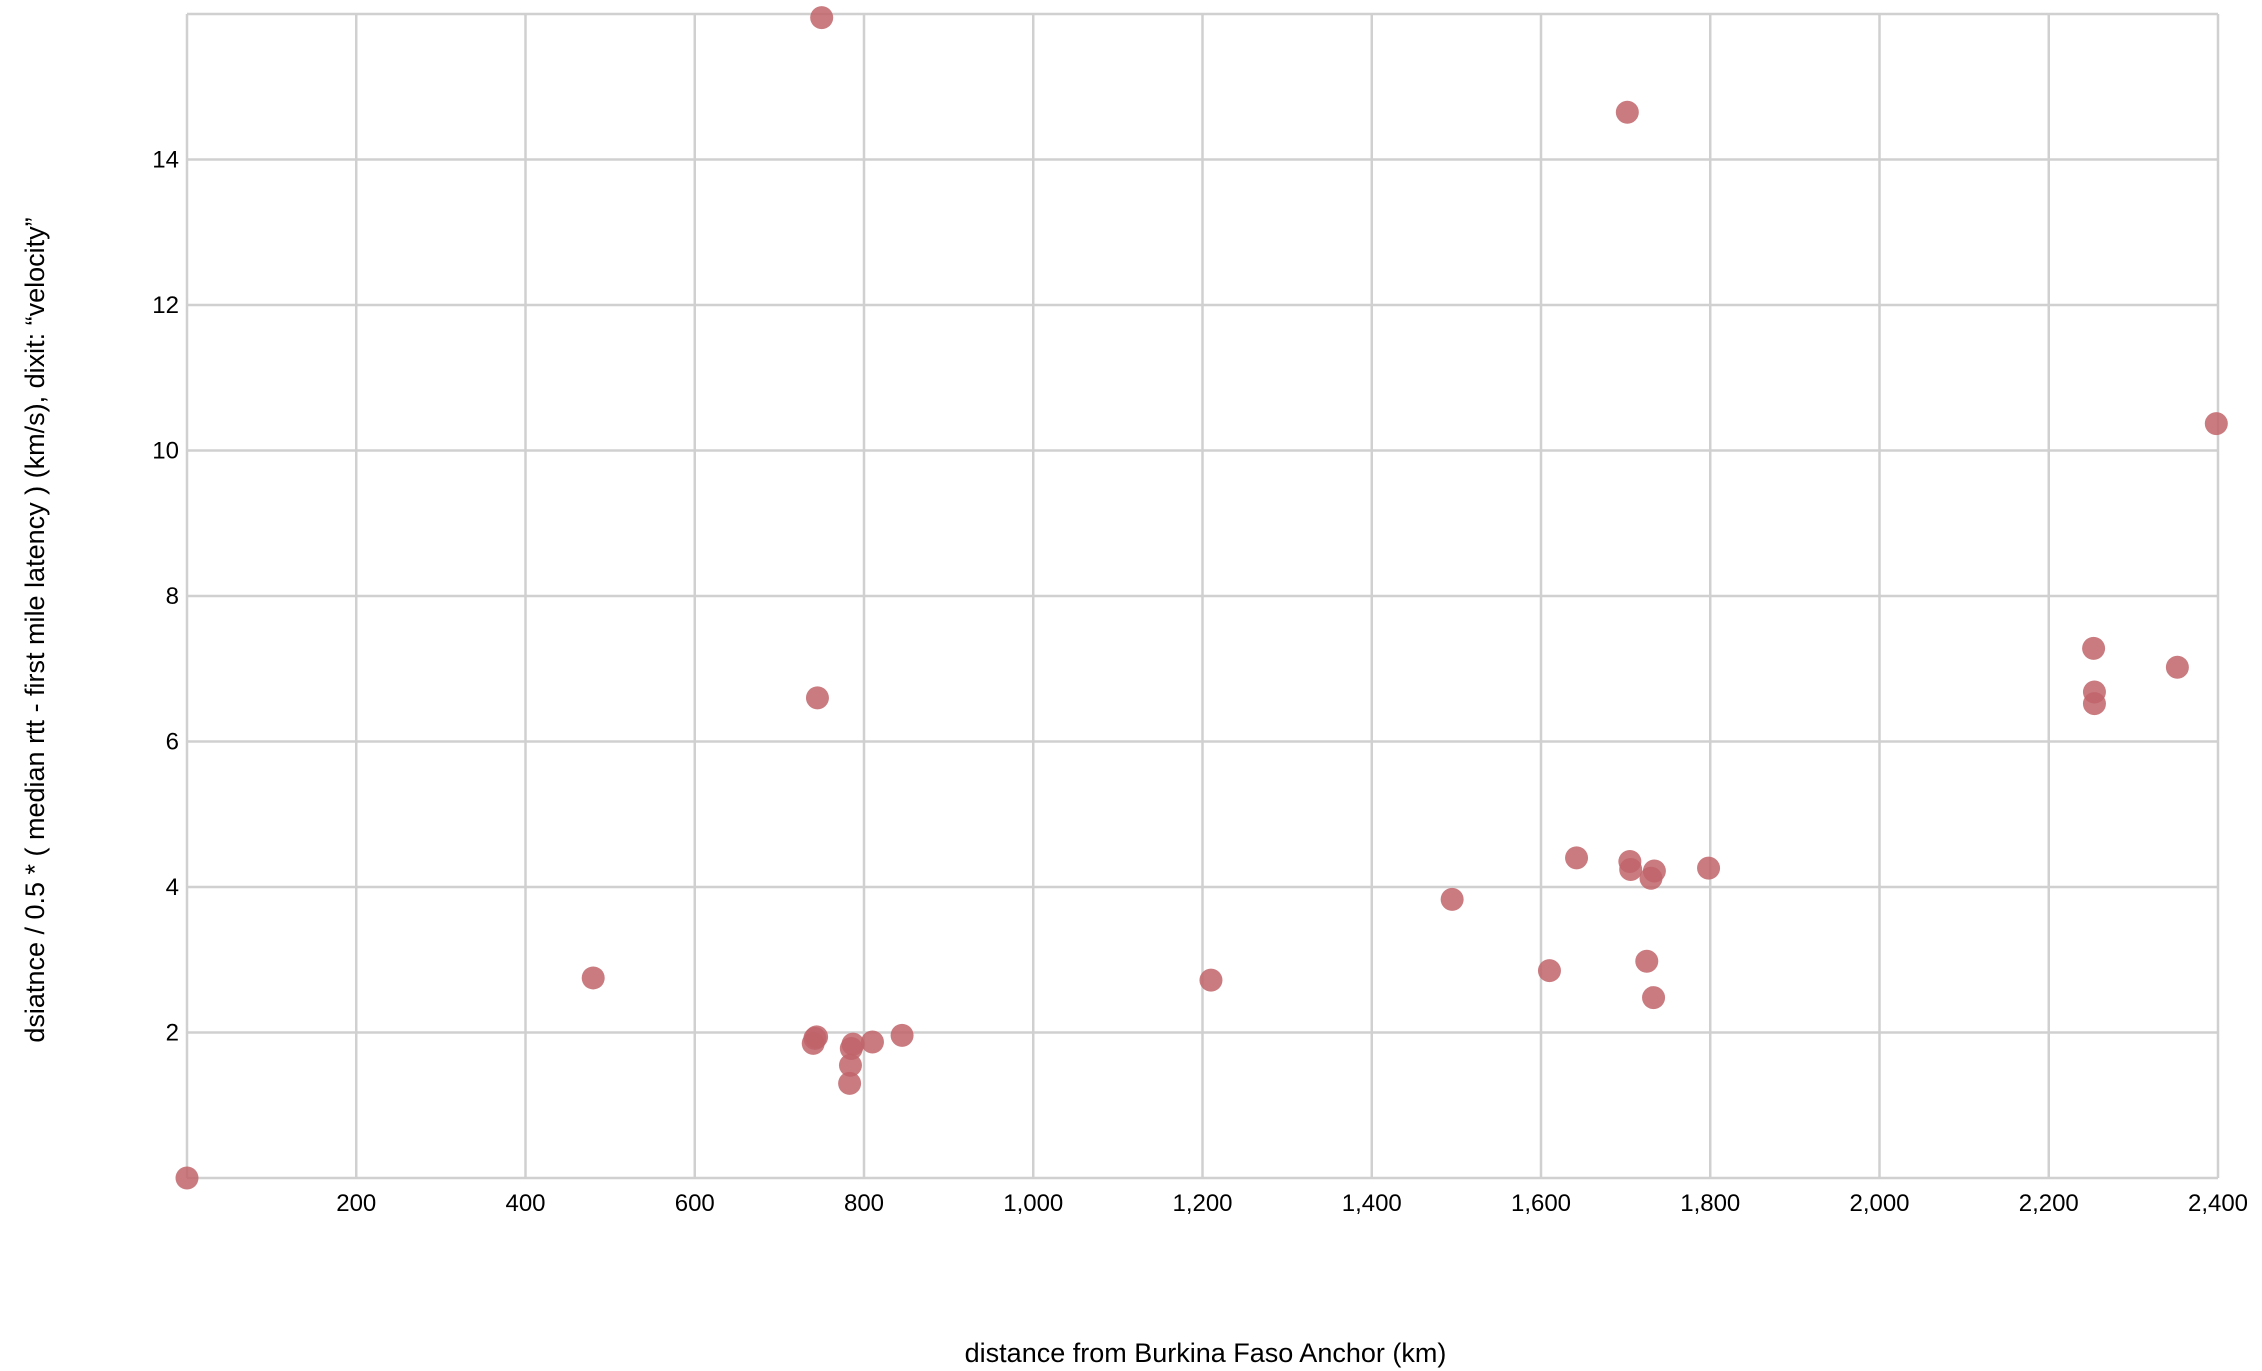 Image resolution: width=2262 pixels, height=1371 pixels. What do you see at coordinates (695, 1203) in the screenshot?
I see `x-tick-label: 600` at bounding box center [695, 1203].